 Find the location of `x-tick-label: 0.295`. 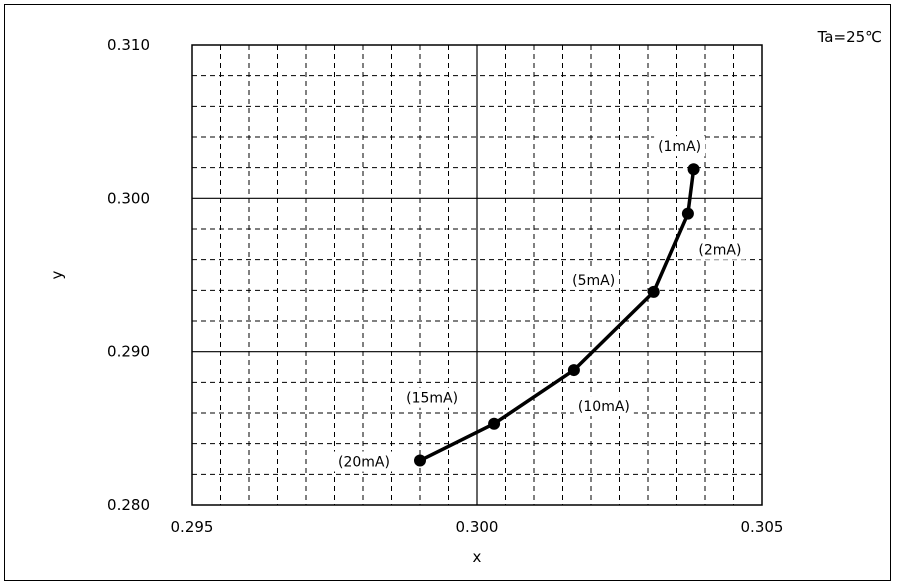

x-tick-label: 0.295 is located at coordinates (192, 527).